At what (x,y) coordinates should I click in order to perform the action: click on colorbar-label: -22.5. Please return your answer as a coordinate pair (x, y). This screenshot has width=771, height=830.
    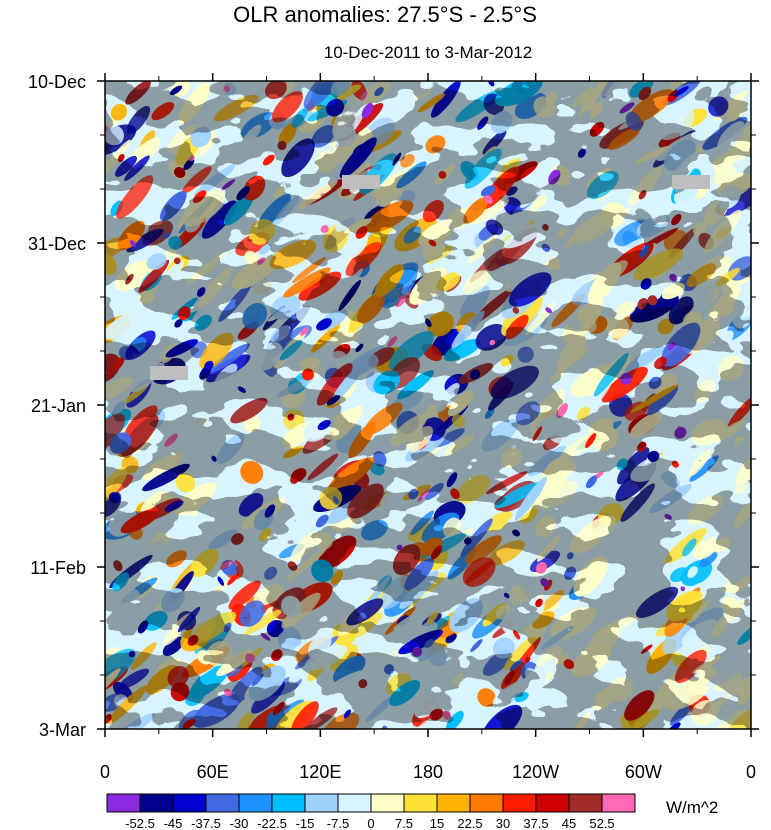
    Looking at the image, I should click on (272, 823).